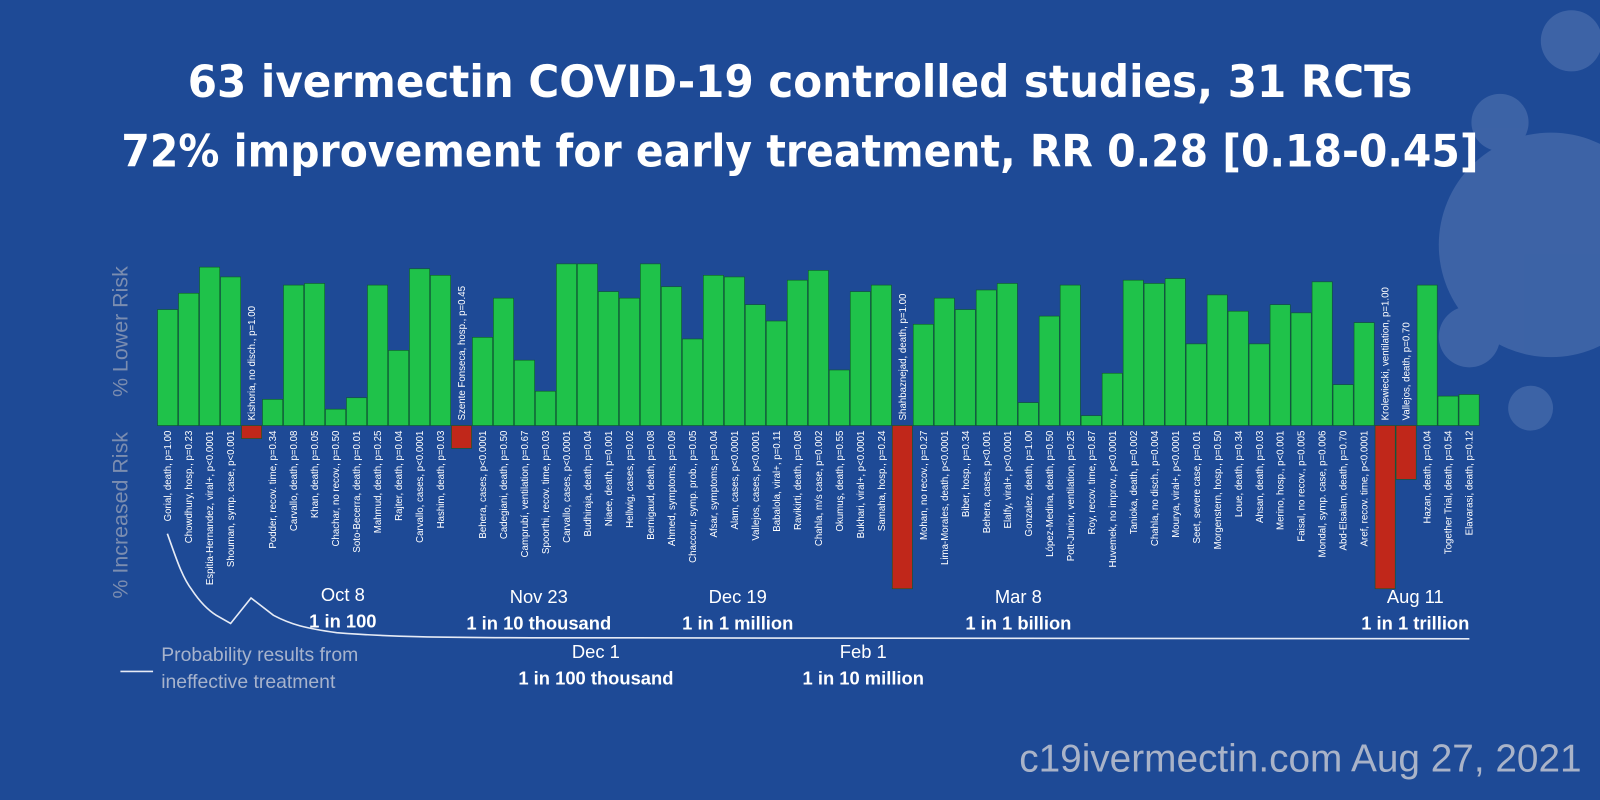 This screenshot has width=1600, height=800. I want to click on bar-label: Espitia-Hernandez, viral+, p<0.0001, so click(210, 508).